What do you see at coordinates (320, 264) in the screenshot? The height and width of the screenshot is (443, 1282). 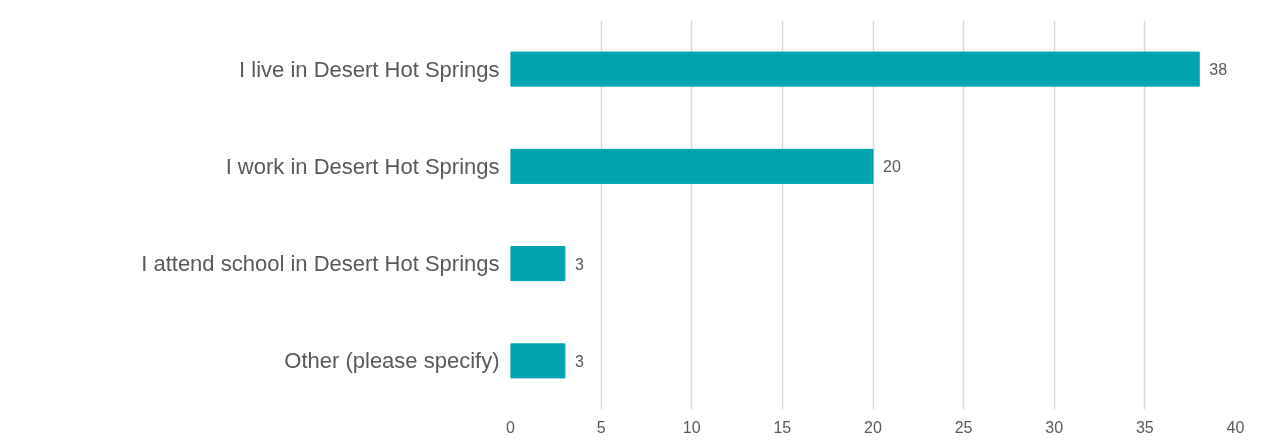 I see `y-tick-label: I attend school in Desert Hot Springs` at bounding box center [320, 264].